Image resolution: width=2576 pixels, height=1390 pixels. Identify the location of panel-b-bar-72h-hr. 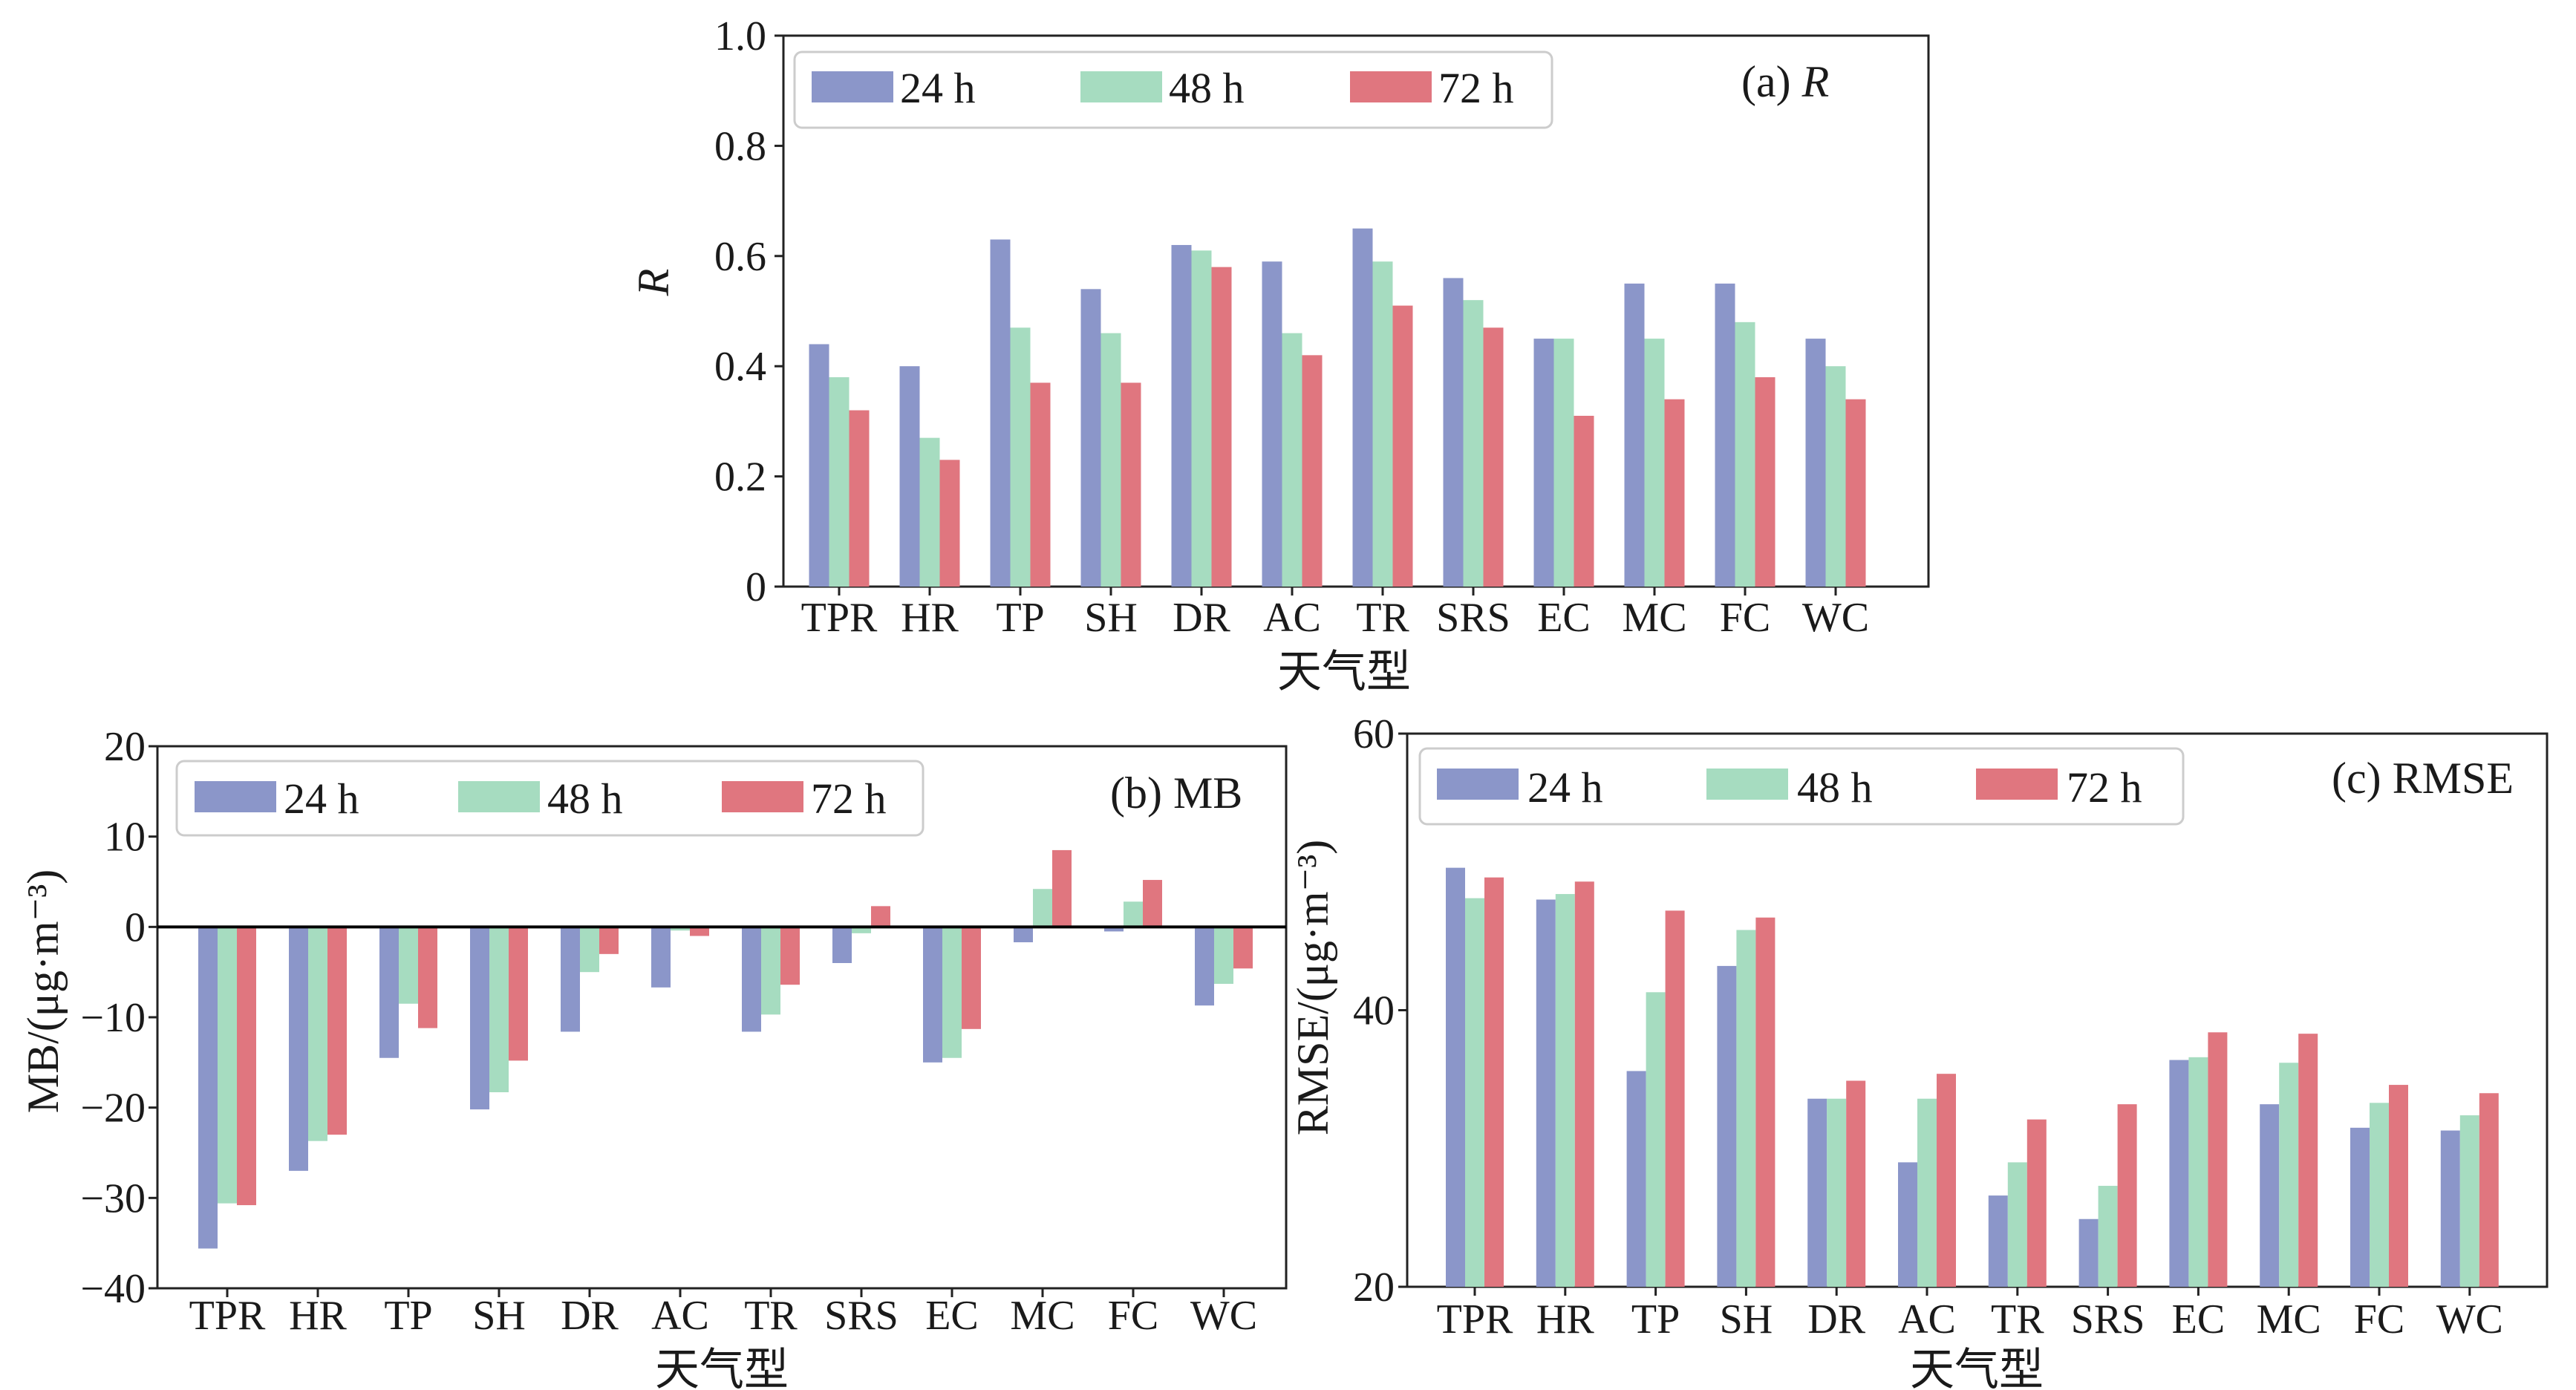
(337, 1031).